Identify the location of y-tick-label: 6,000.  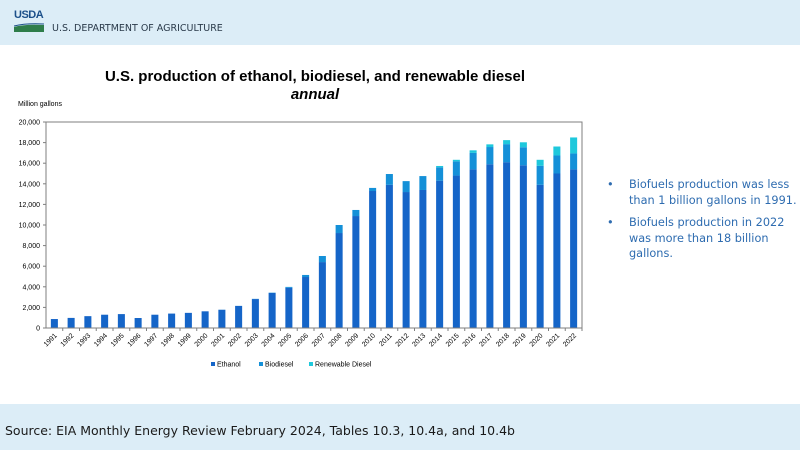
(31, 267).